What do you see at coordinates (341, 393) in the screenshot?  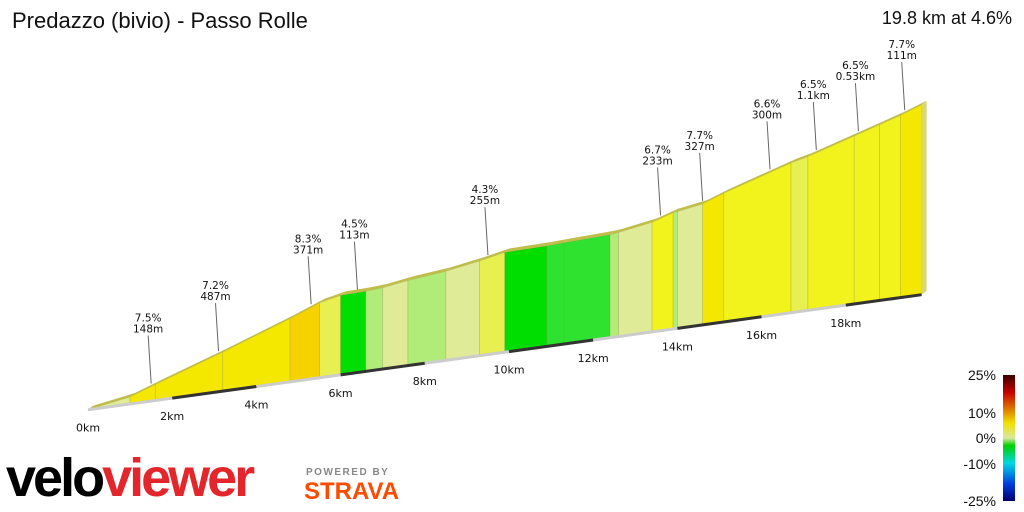 I see `distance-tick-label: 6km` at bounding box center [341, 393].